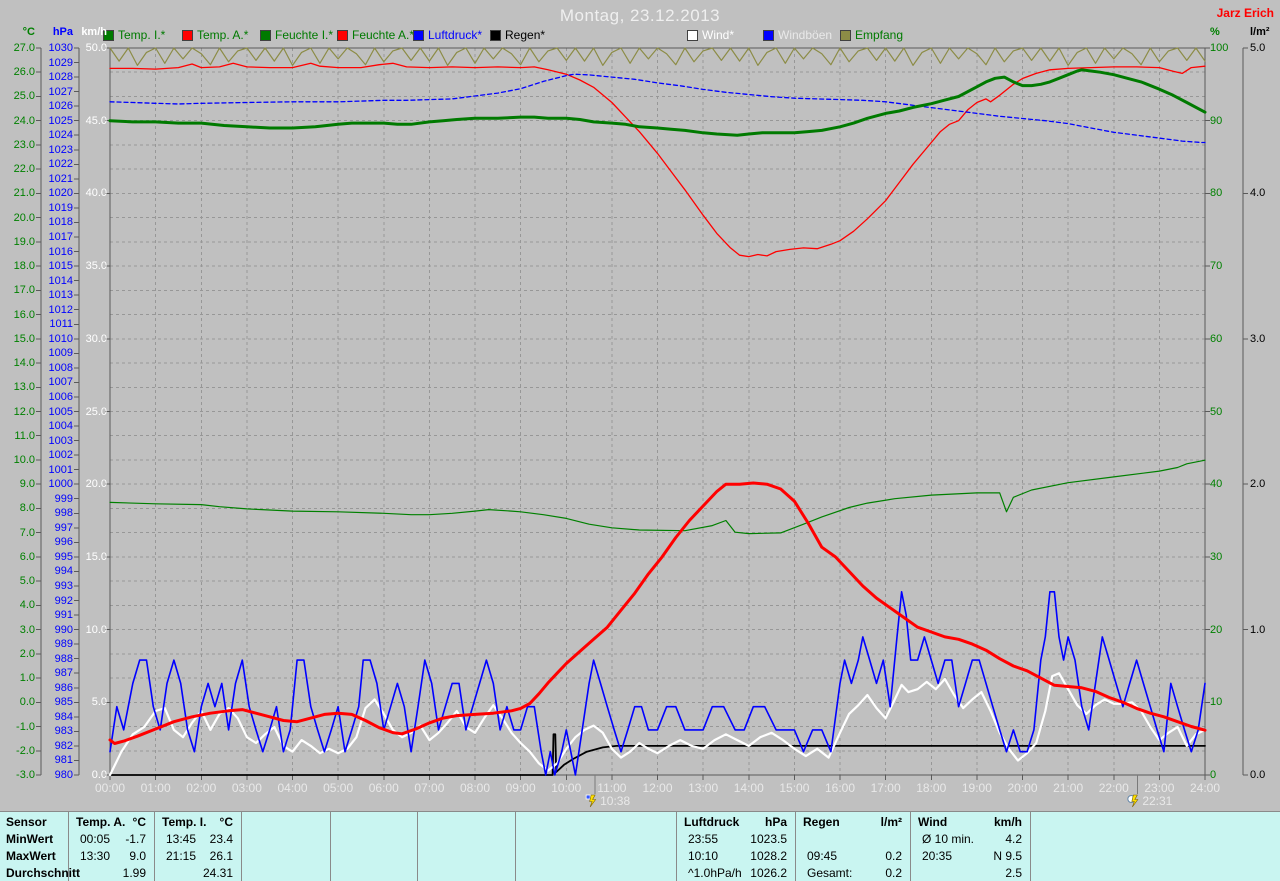 This screenshot has width=1280, height=881. Describe the element at coordinates (27, 654) in the screenshot. I see `y-tick-c: 2.0` at that location.